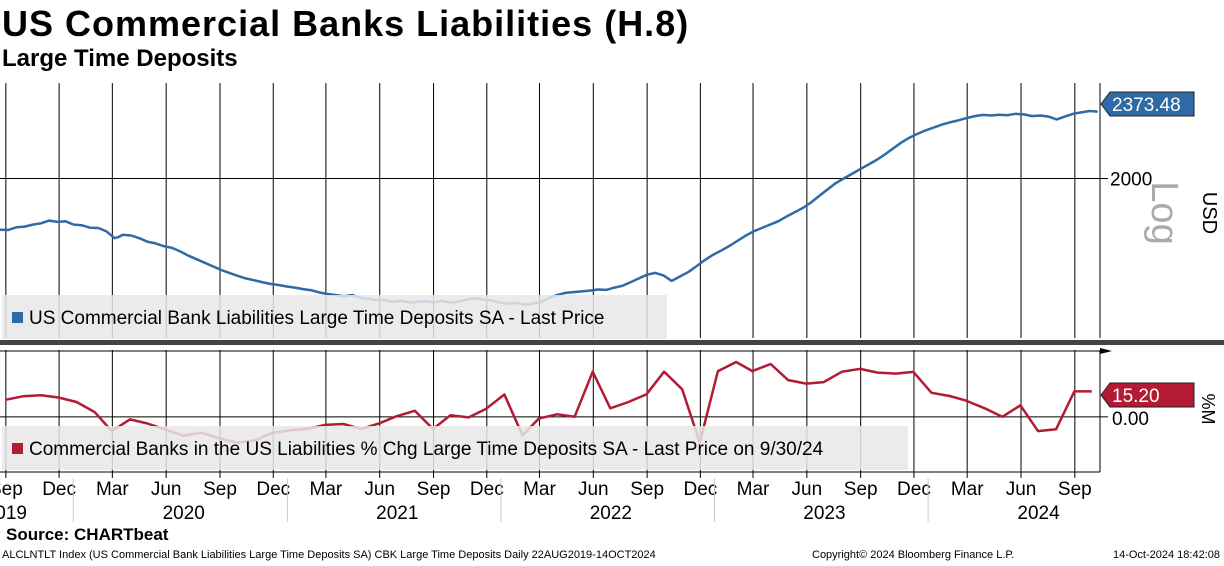  Describe the element at coordinates (1166, 555) in the screenshot. I see `timestamp: 14-Oct-2024 18:42:08` at that location.